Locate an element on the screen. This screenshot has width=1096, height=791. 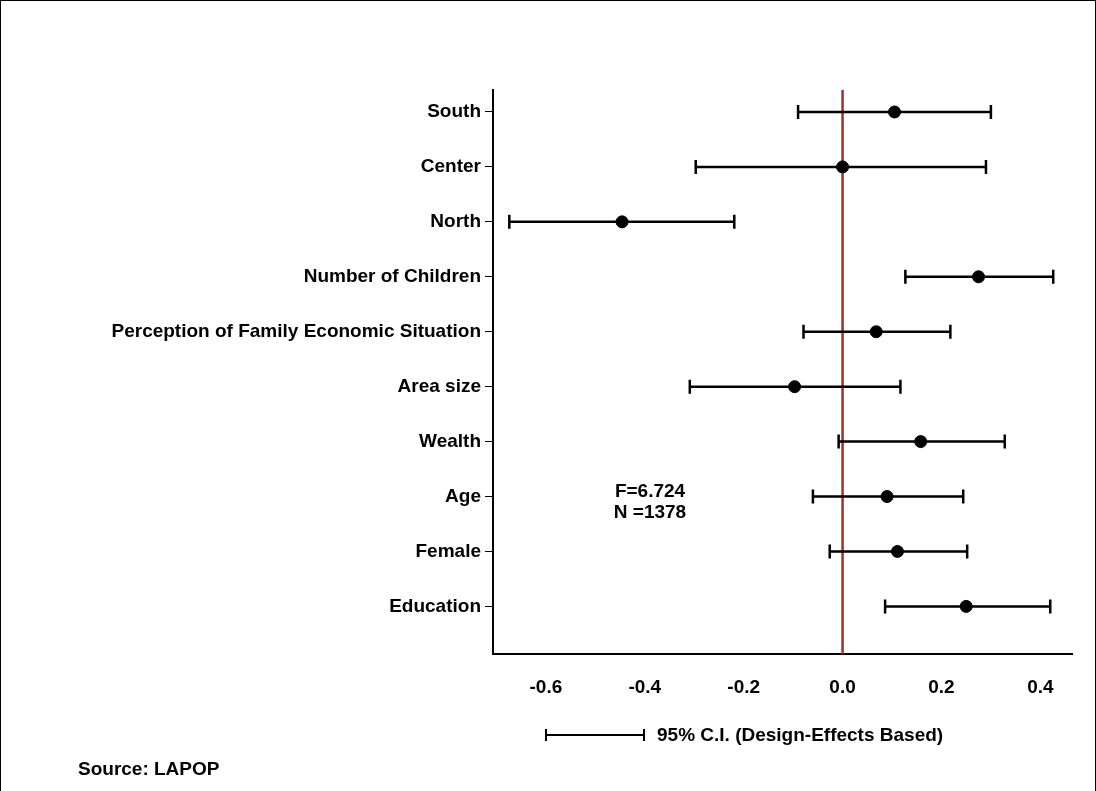
source-note: Source: LAPOP is located at coordinates (149, 769).